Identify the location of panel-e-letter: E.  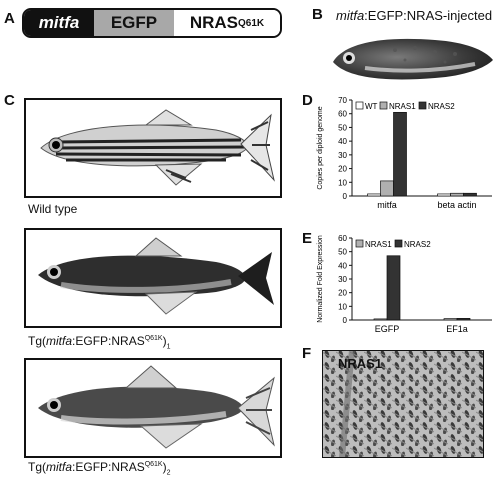
(307, 238).